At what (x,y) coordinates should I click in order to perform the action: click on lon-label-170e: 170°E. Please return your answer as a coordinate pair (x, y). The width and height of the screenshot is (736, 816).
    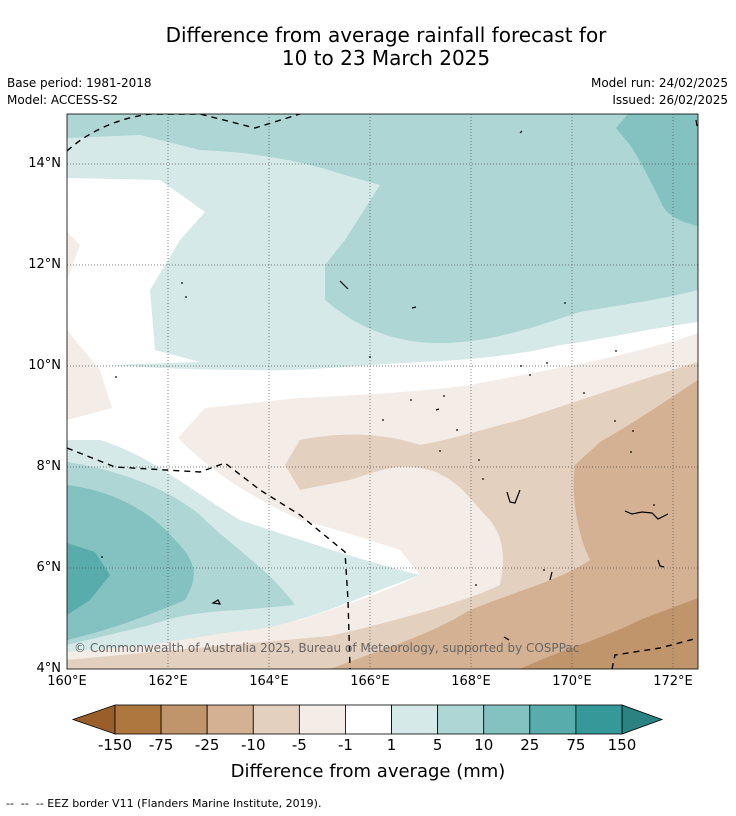
    Looking at the image, I should click on (572, 681).